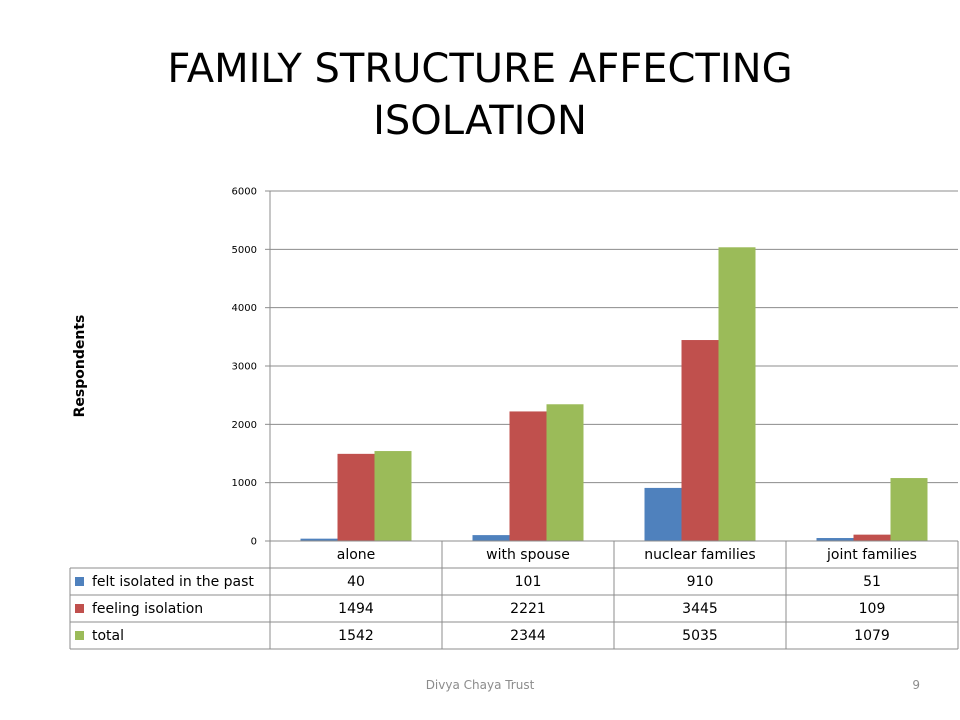 Image resolution: width=960 pixels, height=720 pixels. What do you see at coordinates (244, 192) in the screenshot?
I see `y-tick-label: 6000` at bounding box center [244, 192].